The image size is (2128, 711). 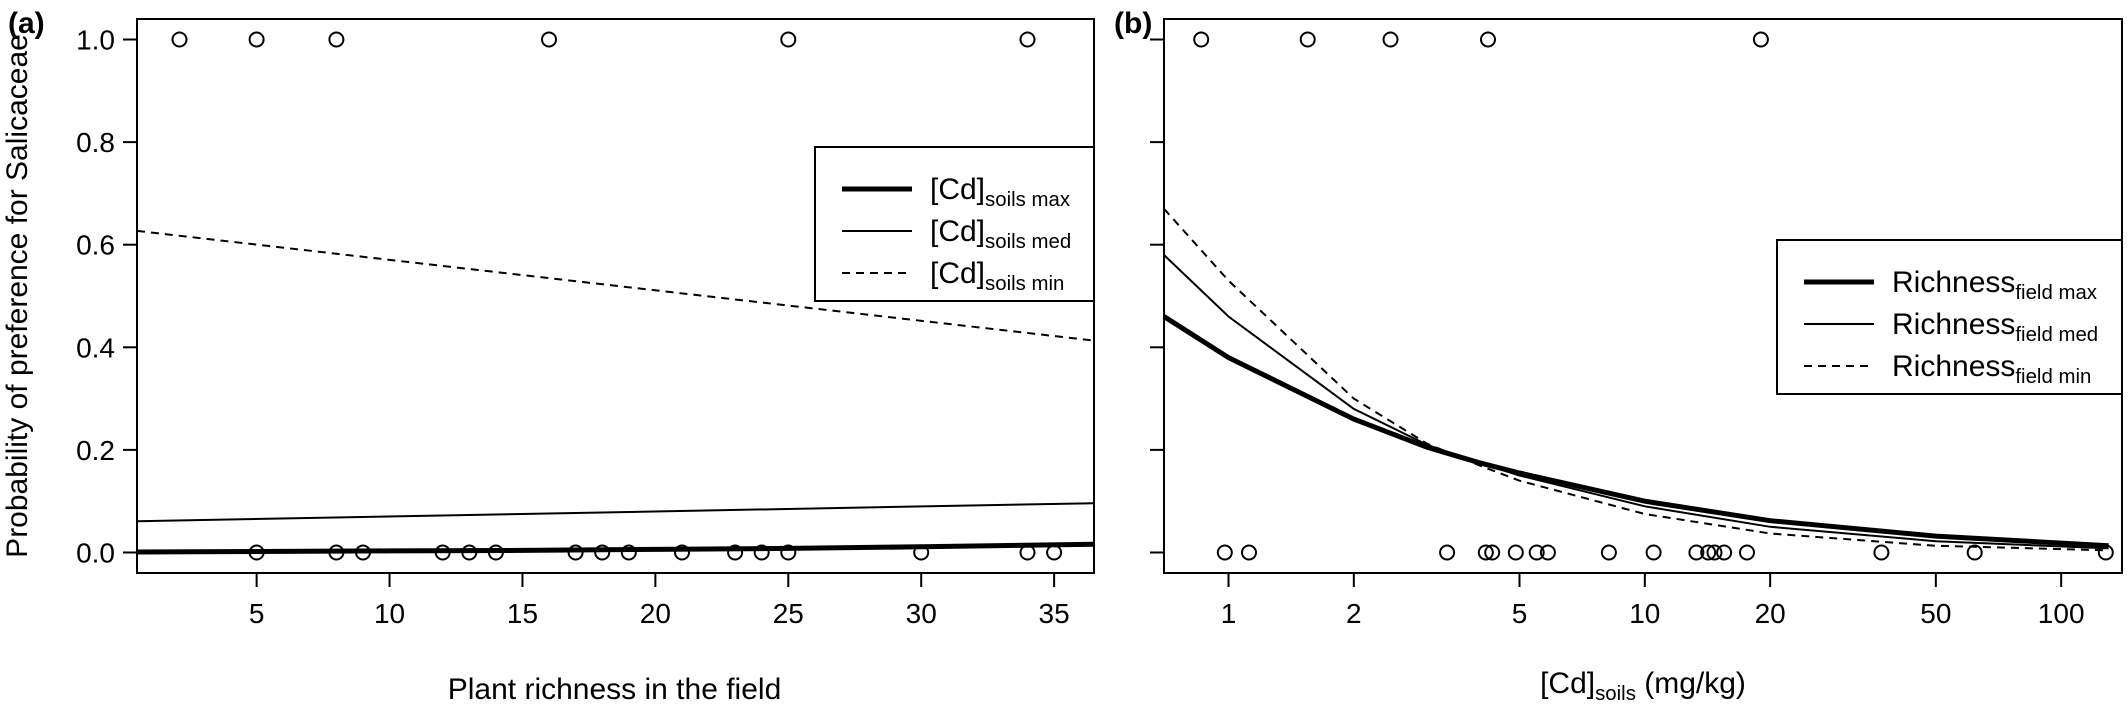 What do you see at coordinates (95, 40) in the screenshot?
I see `y-tick-label: 1.0` at bounding box center [95, 40].